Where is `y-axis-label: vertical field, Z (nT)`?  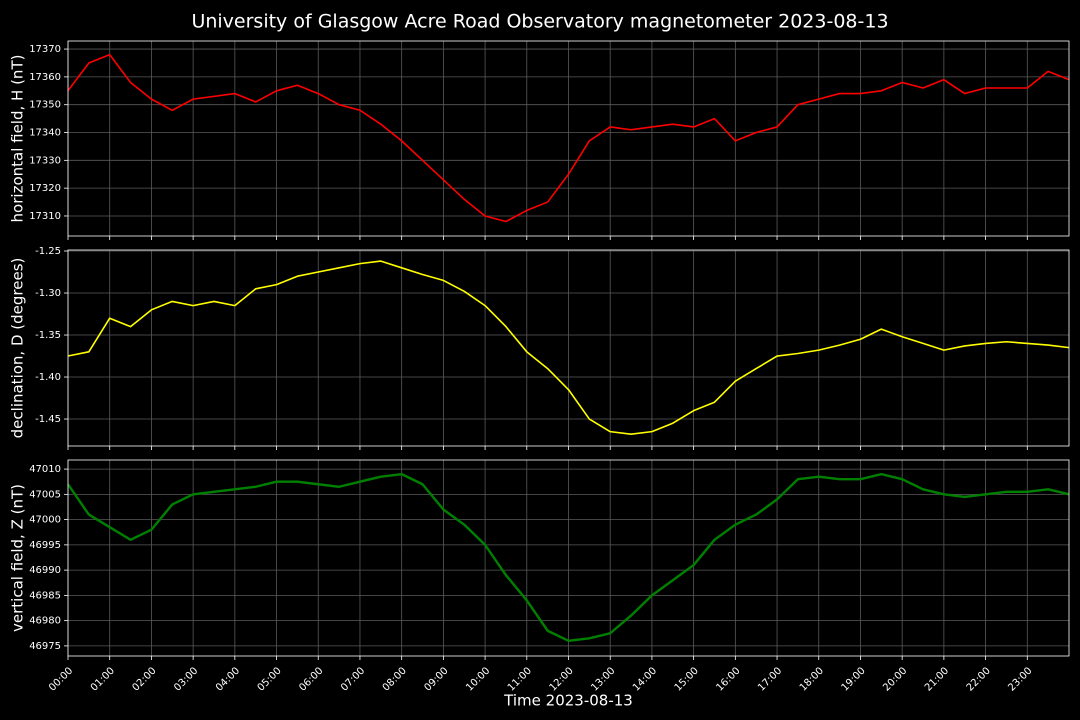
y-axis-label: vertical field, Z (nT) is located at coordinates (18, 558).